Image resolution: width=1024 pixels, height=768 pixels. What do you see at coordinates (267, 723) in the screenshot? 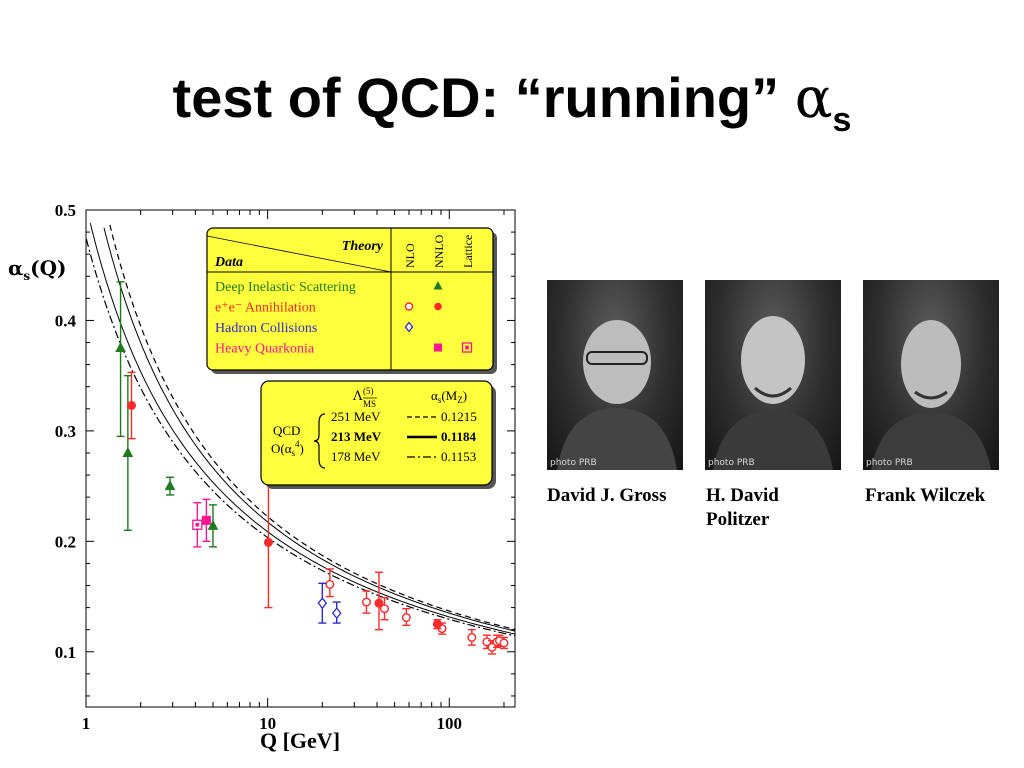
I see `x-tick-label: 10` at bounding box center [267, 723].